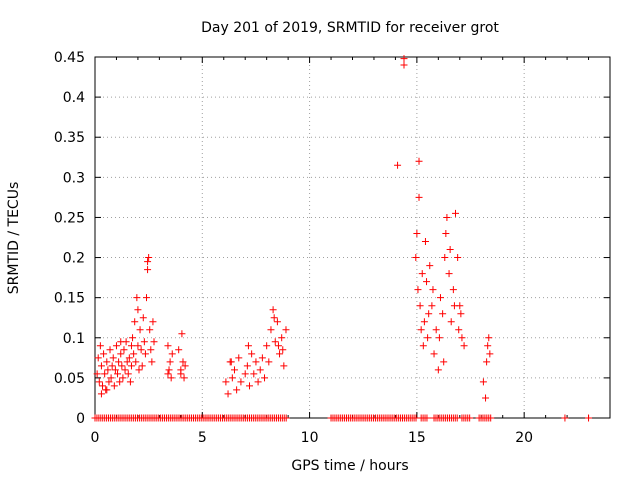 The height and width of the screenshot is (484, 640). I want to click on x-tick-label: 15, so click(417, 438).